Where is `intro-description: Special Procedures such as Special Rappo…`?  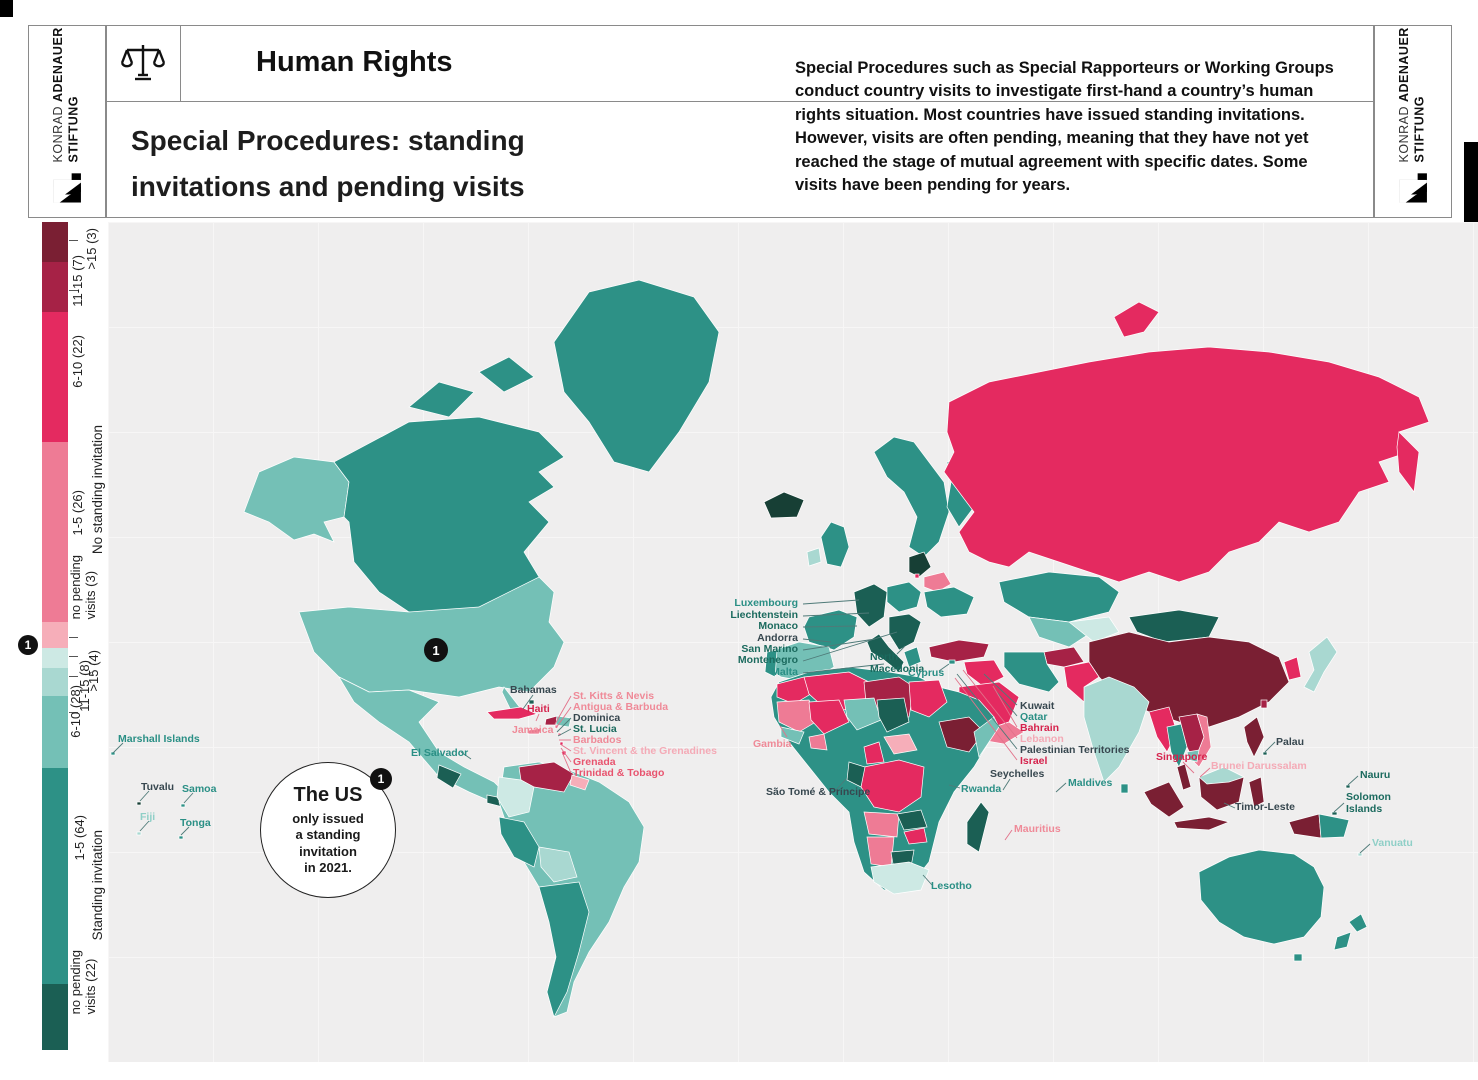 intro-description: Special Procedures such as Special Rappo… is located at coordinates (1064, 127).